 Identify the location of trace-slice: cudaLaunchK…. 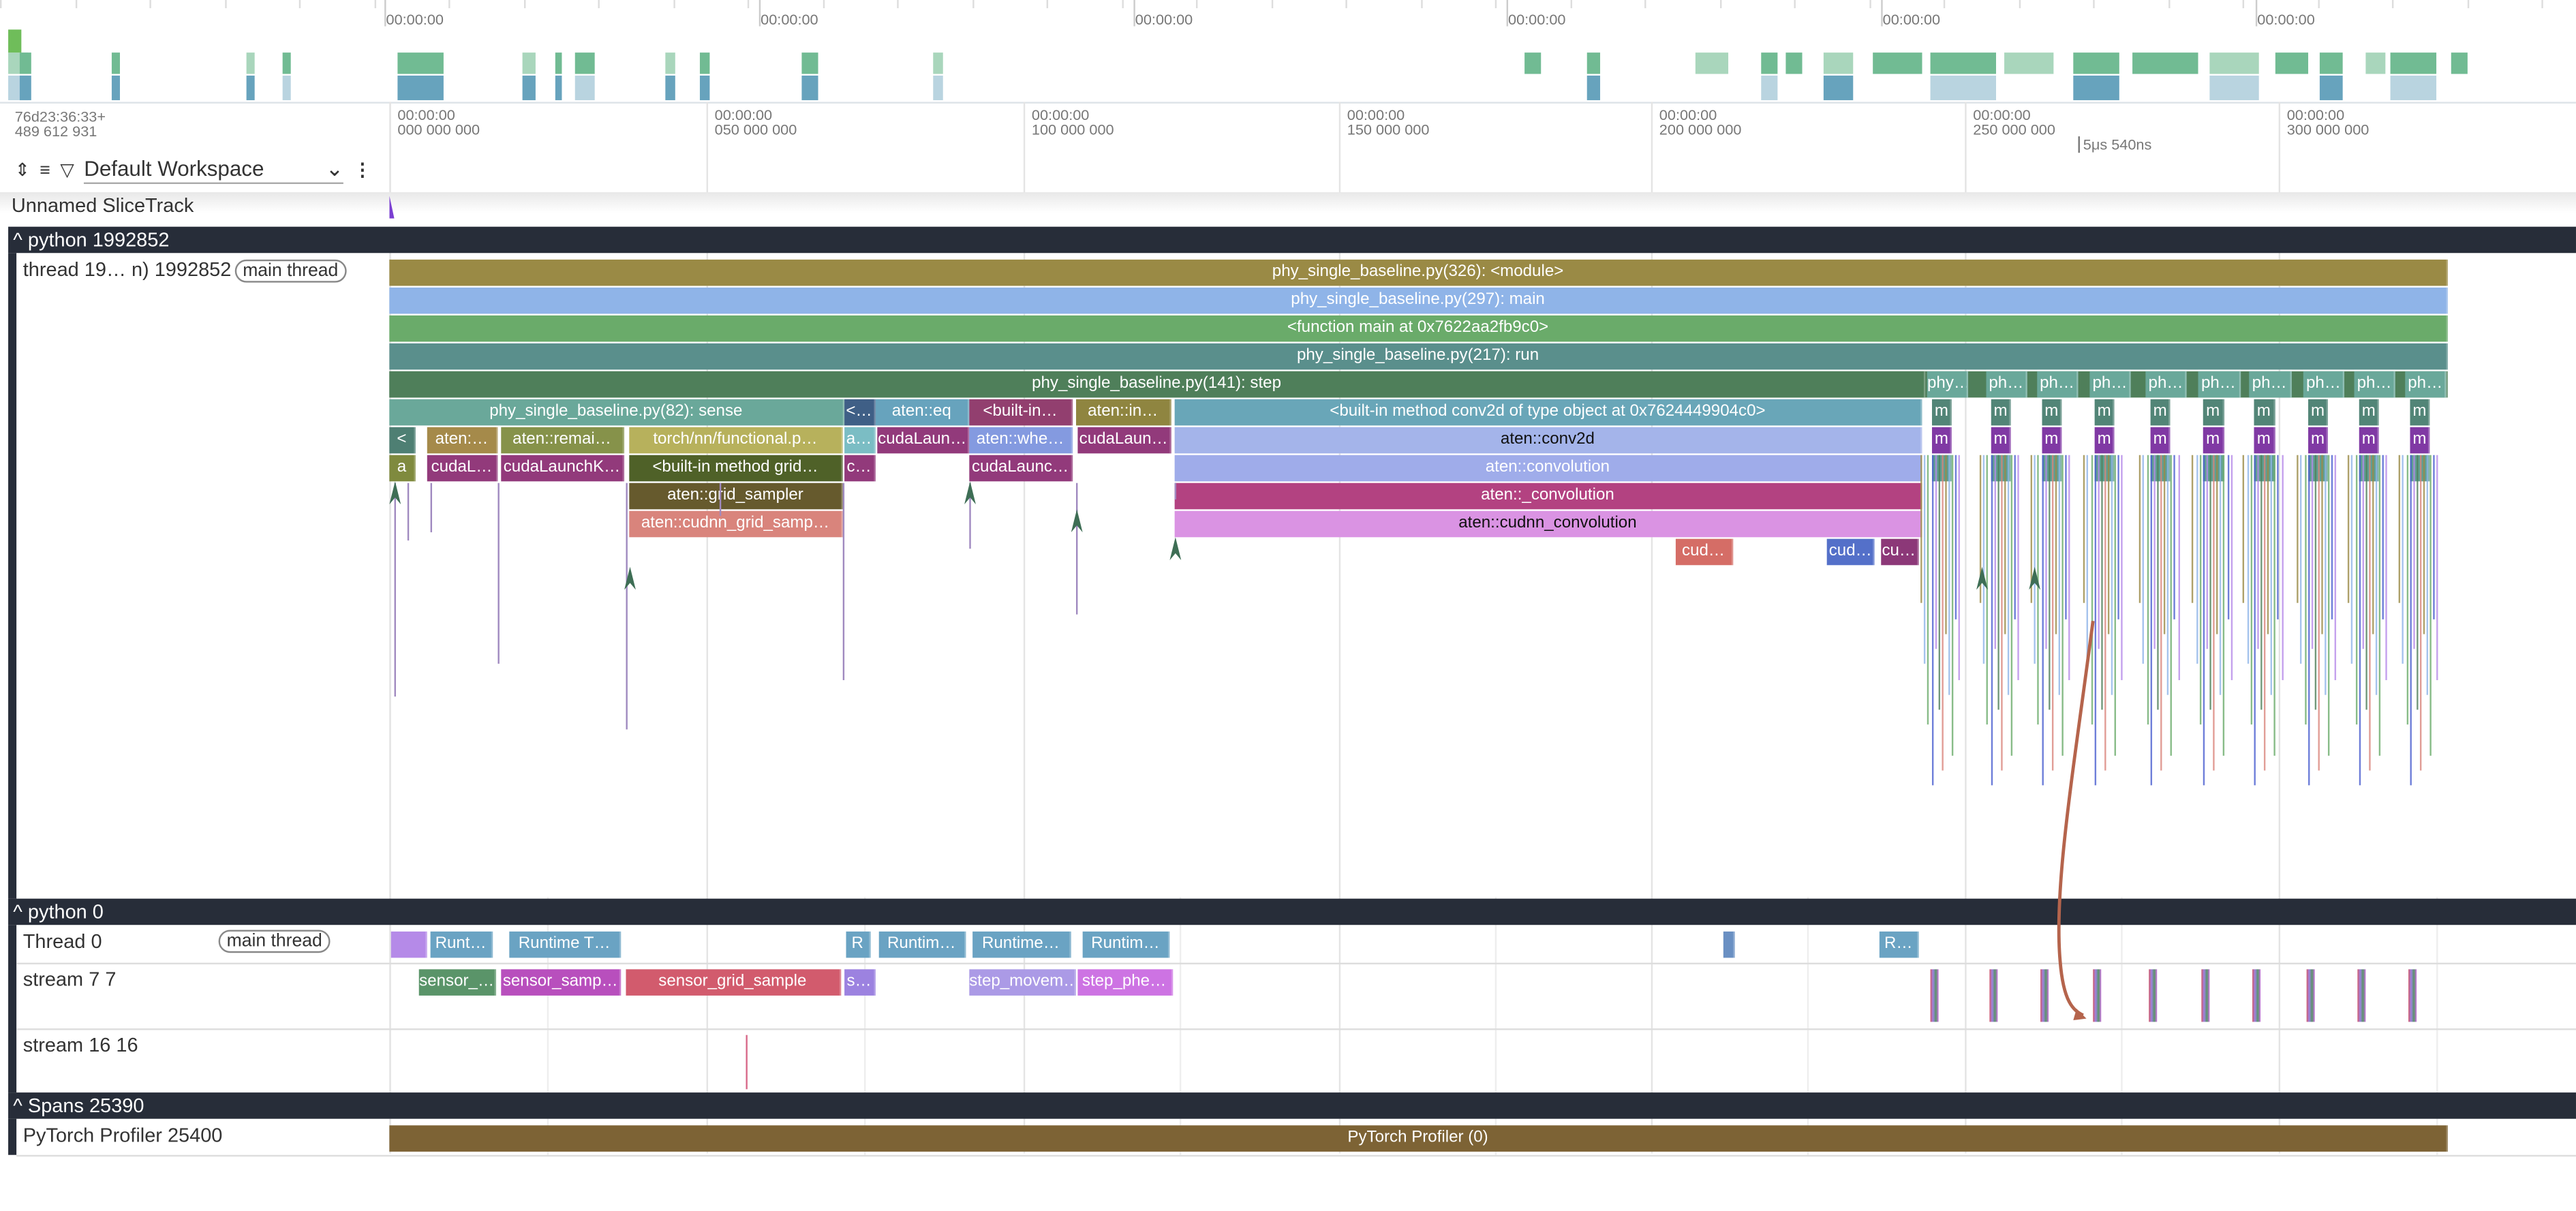
(563, 468).